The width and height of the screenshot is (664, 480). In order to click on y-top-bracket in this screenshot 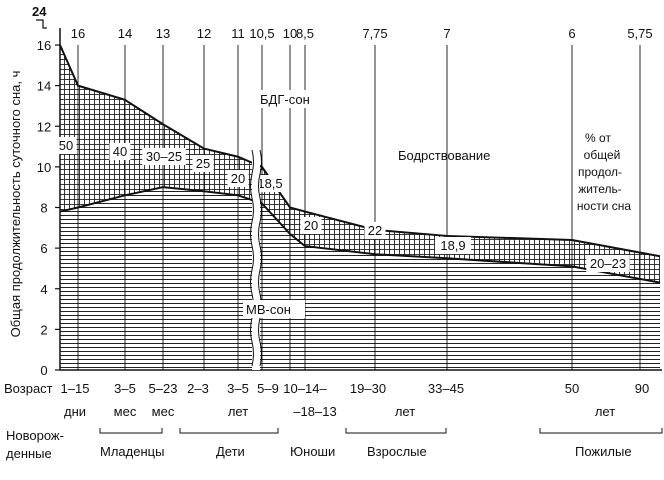, I will do `click(41, 24)`.